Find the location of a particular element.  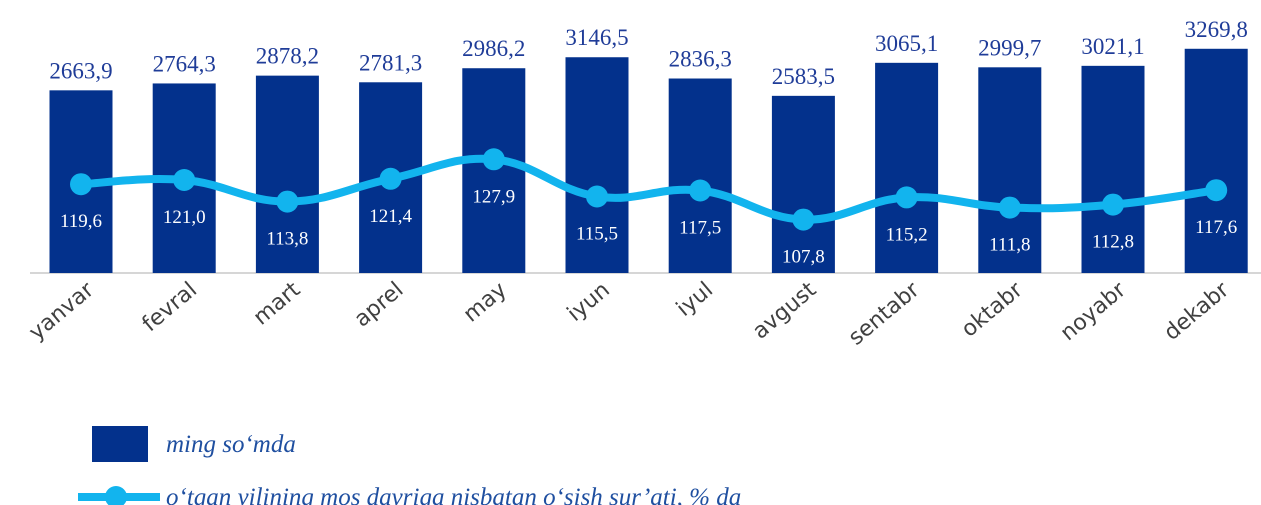

bar-value-label: 3269,8 is located at coordinates (1216, 29).